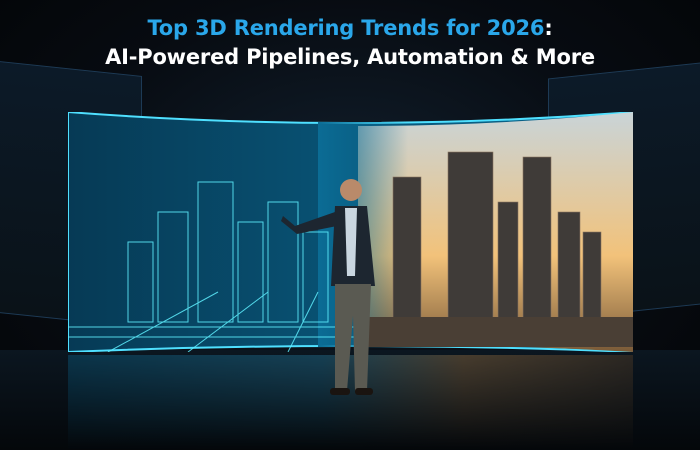 The image size is (700, 450). I want to click on city-buildings, so click(497, 242).